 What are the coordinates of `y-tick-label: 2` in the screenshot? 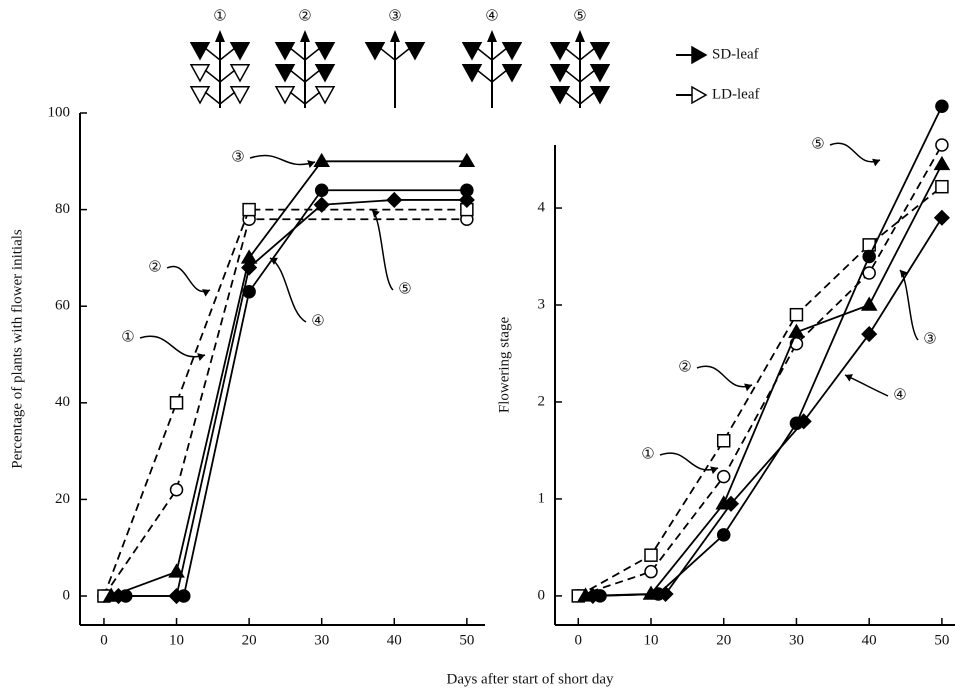 It's located at (542, 401).